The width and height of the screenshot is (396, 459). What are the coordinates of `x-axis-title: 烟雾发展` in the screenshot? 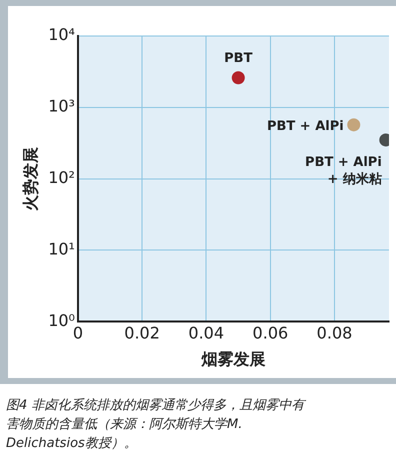 It's located at (233, 359).